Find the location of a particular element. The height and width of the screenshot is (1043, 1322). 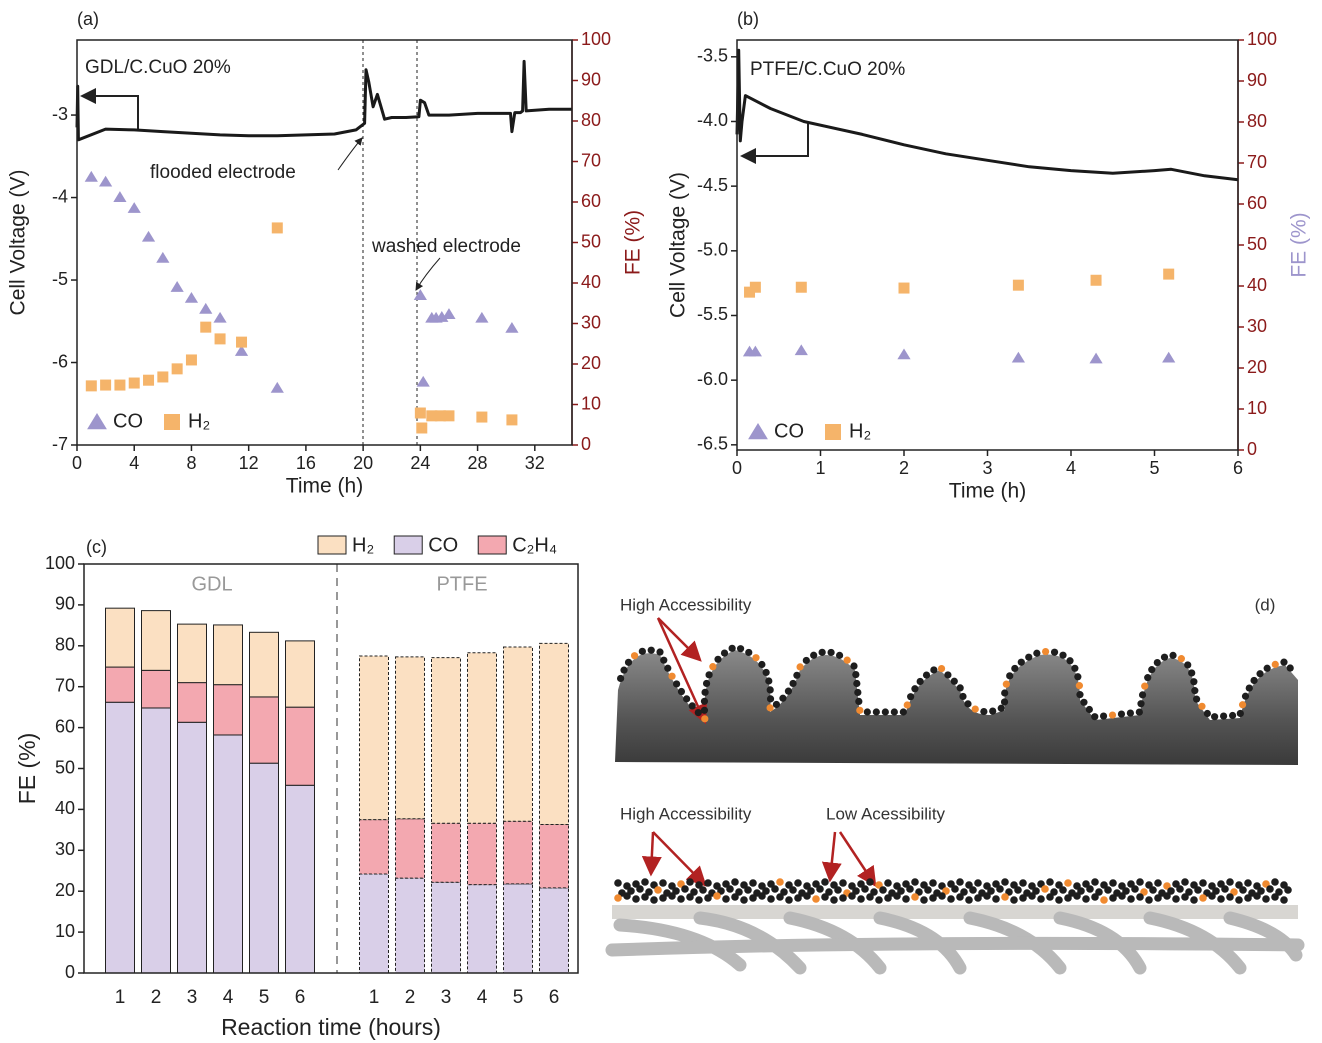

y-tick-label: -5.0 is located at coordinates (712, 250).